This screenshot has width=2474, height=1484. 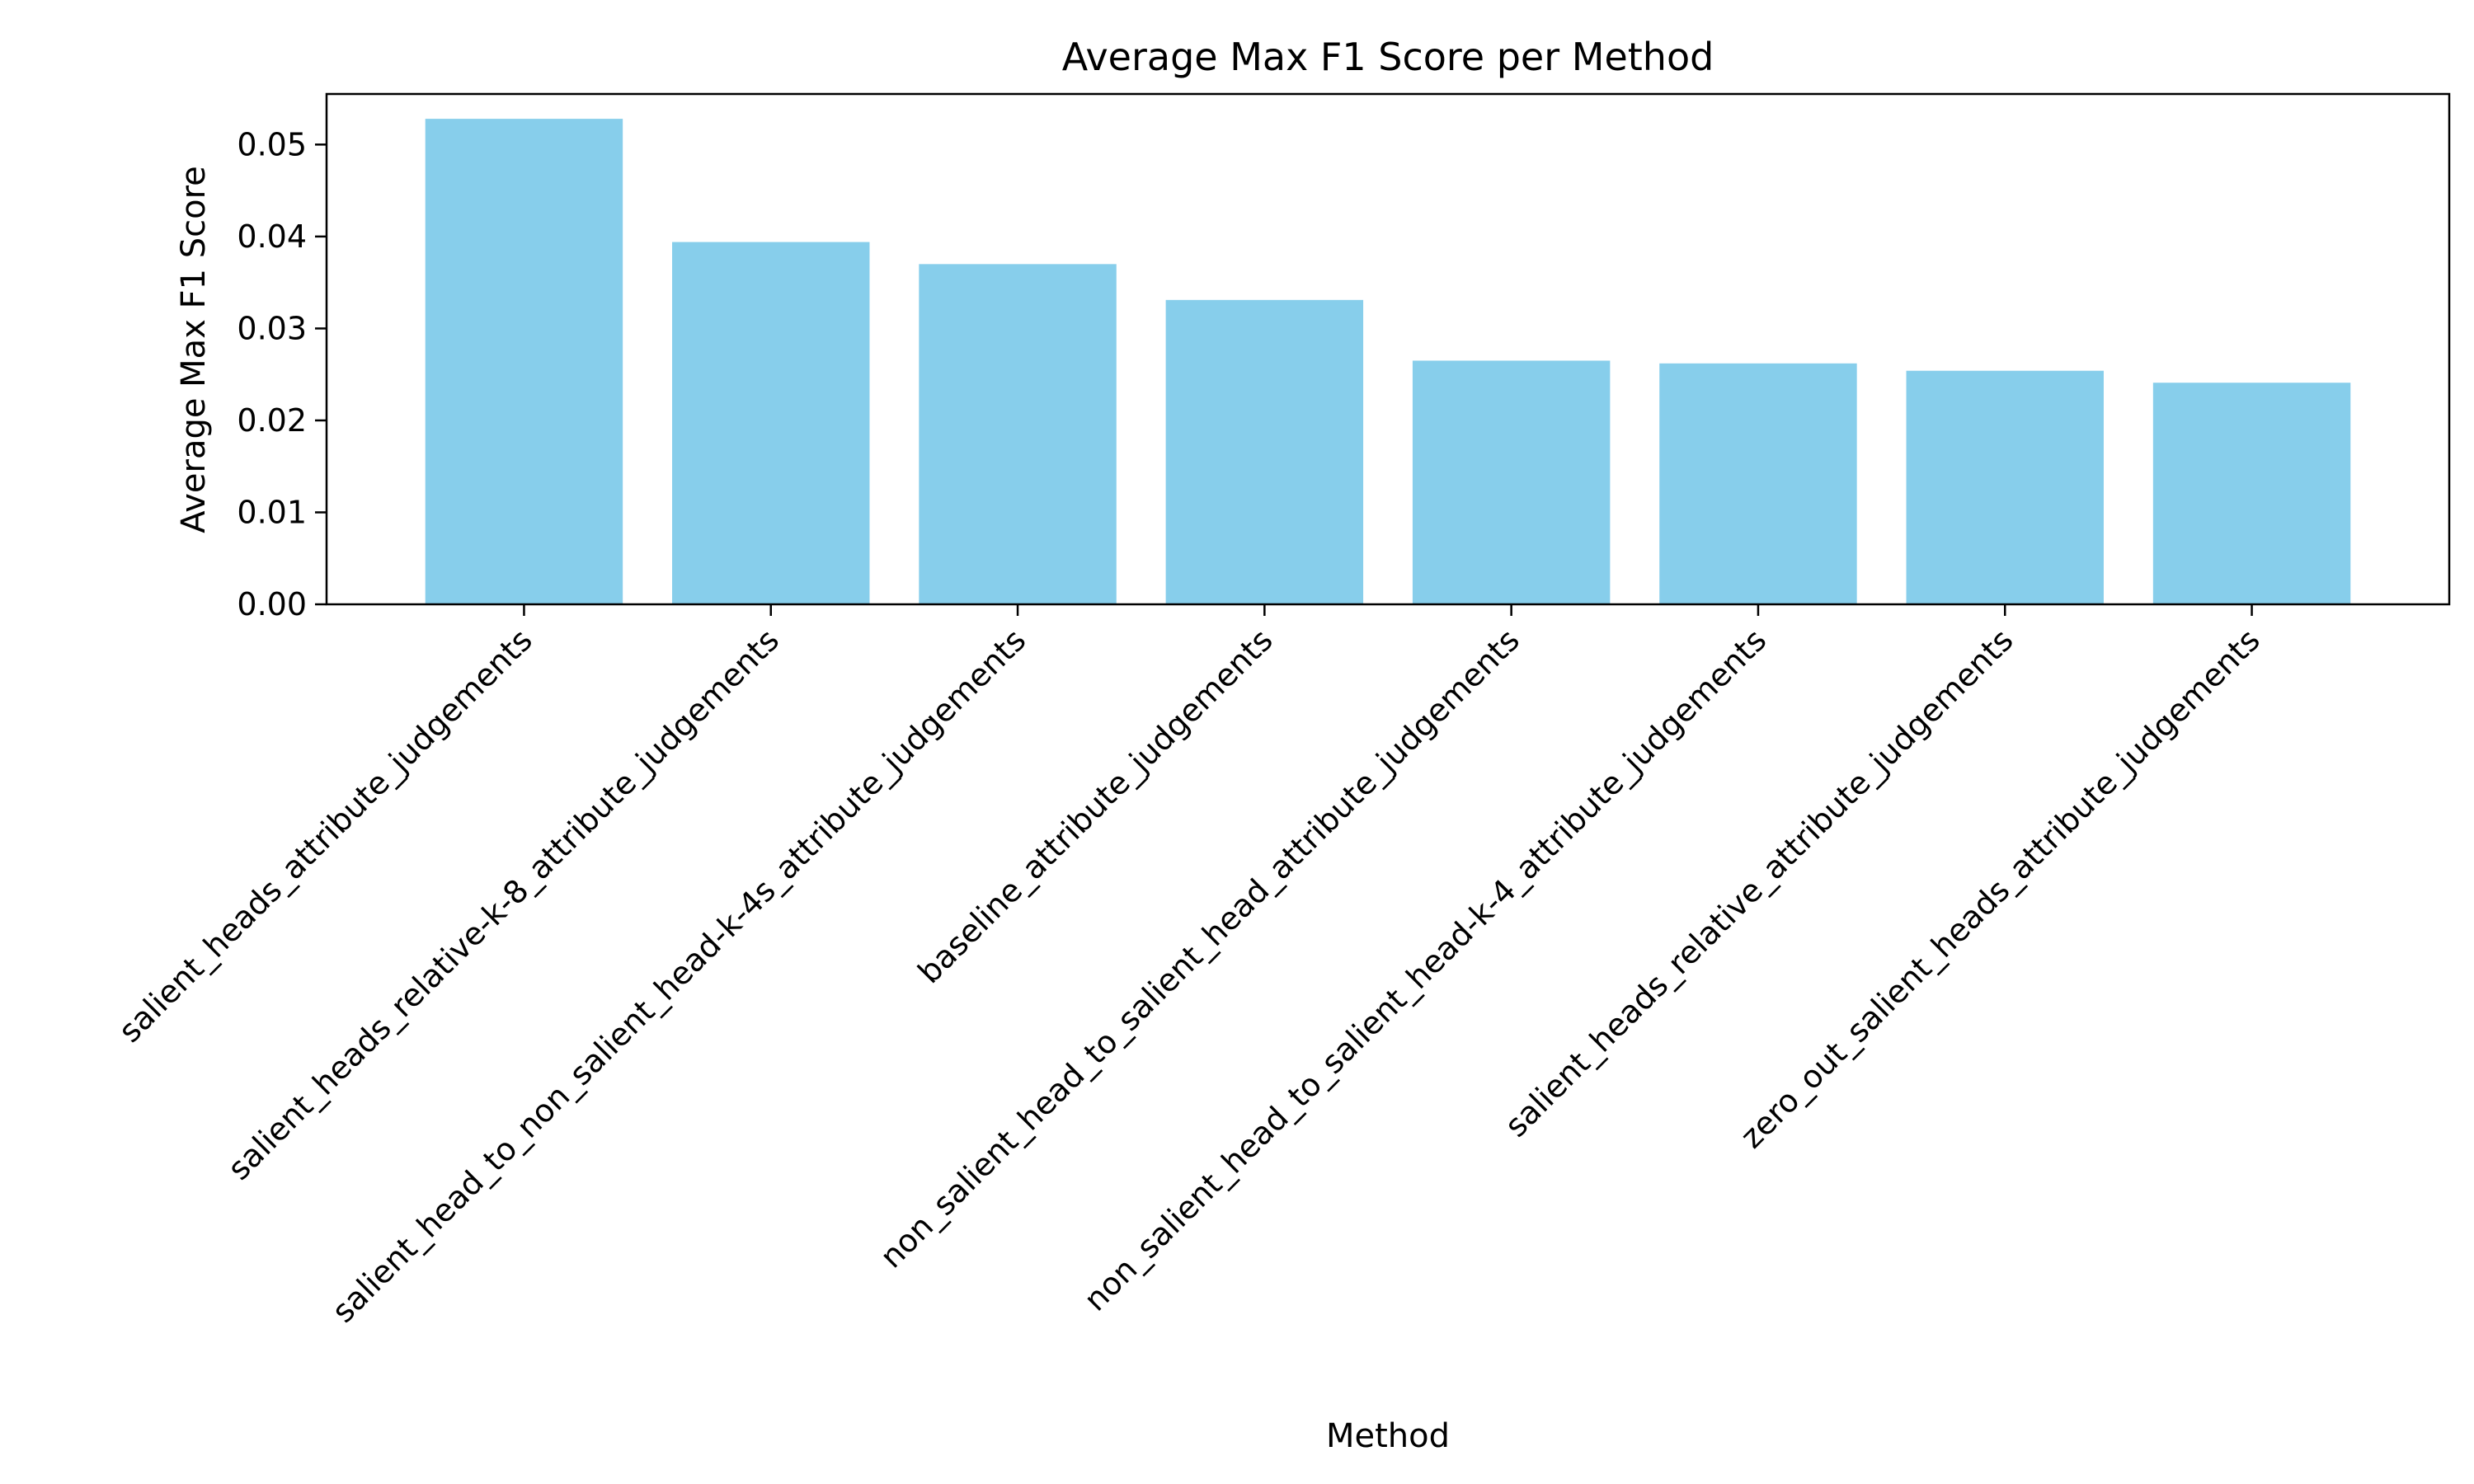 What do you see at coordinates (272, 236) in the screenshot?
I see `y-tick-label: 0.04` at bounding box center [272, 236].